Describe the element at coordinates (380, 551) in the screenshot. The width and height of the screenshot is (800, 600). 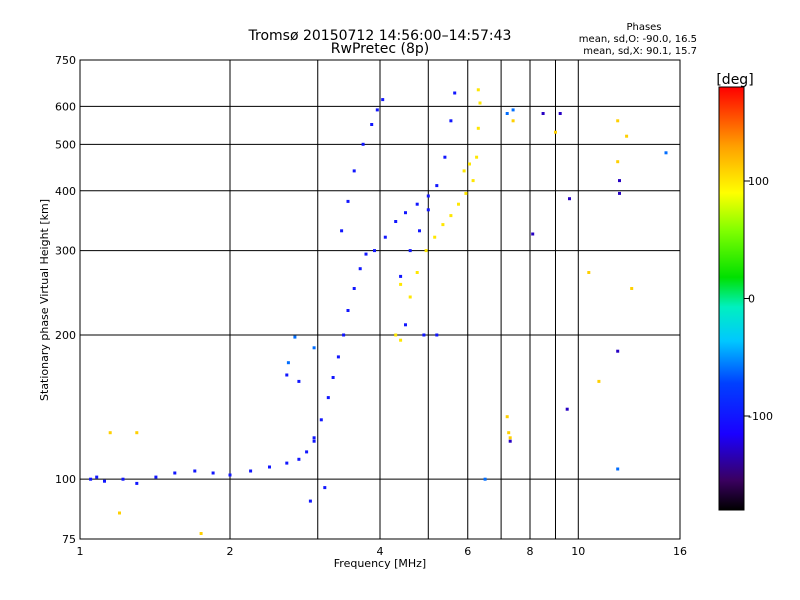
I see `x-tick-label: 4` at that location.